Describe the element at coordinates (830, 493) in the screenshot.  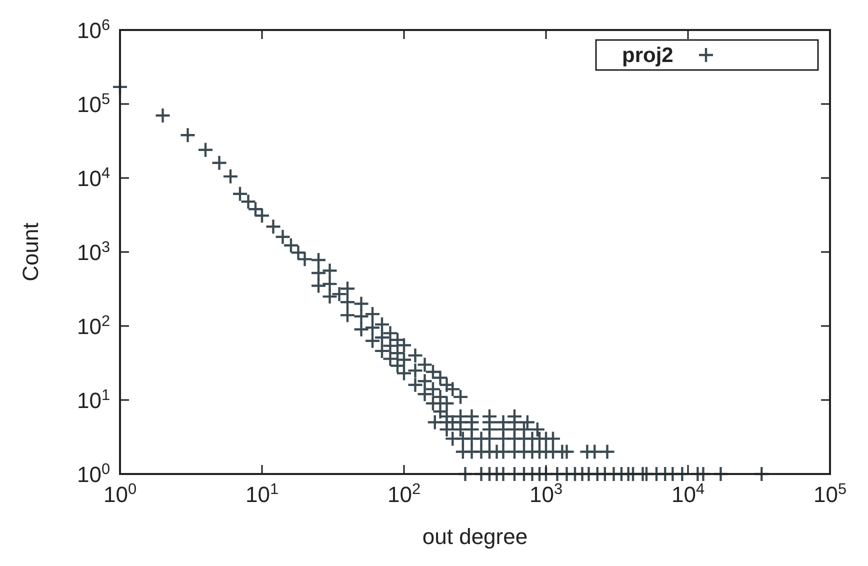
I see `x-tick-label: 10$^{5}$` at that location.